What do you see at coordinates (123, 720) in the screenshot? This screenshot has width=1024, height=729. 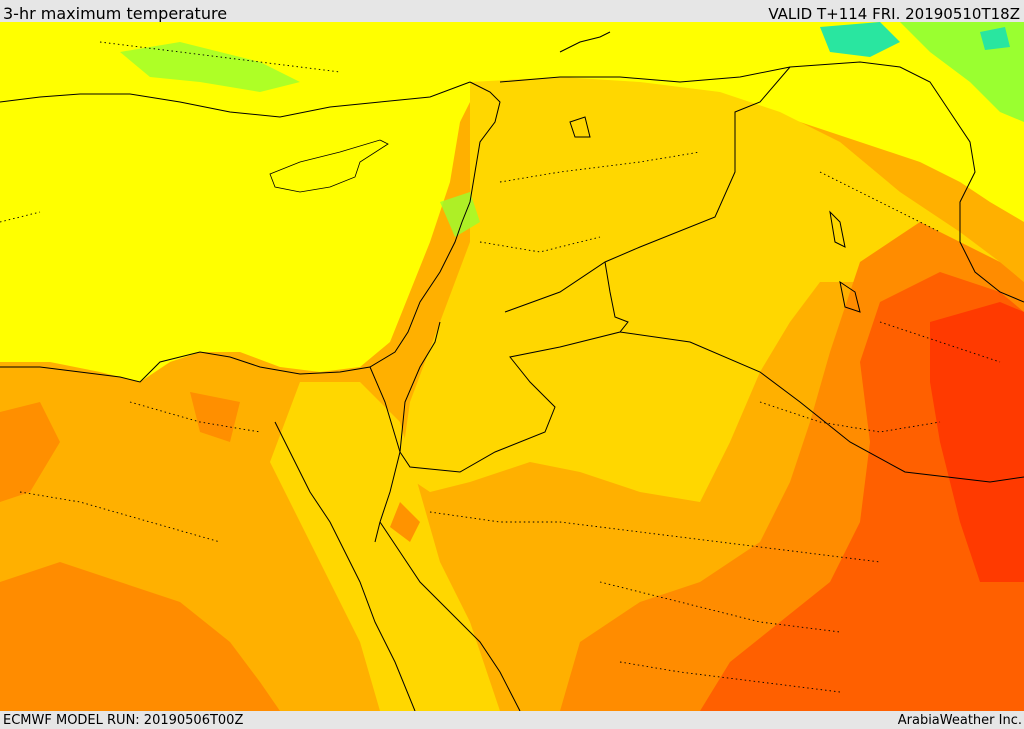 I see `model-run-label: ECMWF MODEL RUN: 20190506T00Z` at bounding box center [123, 720].